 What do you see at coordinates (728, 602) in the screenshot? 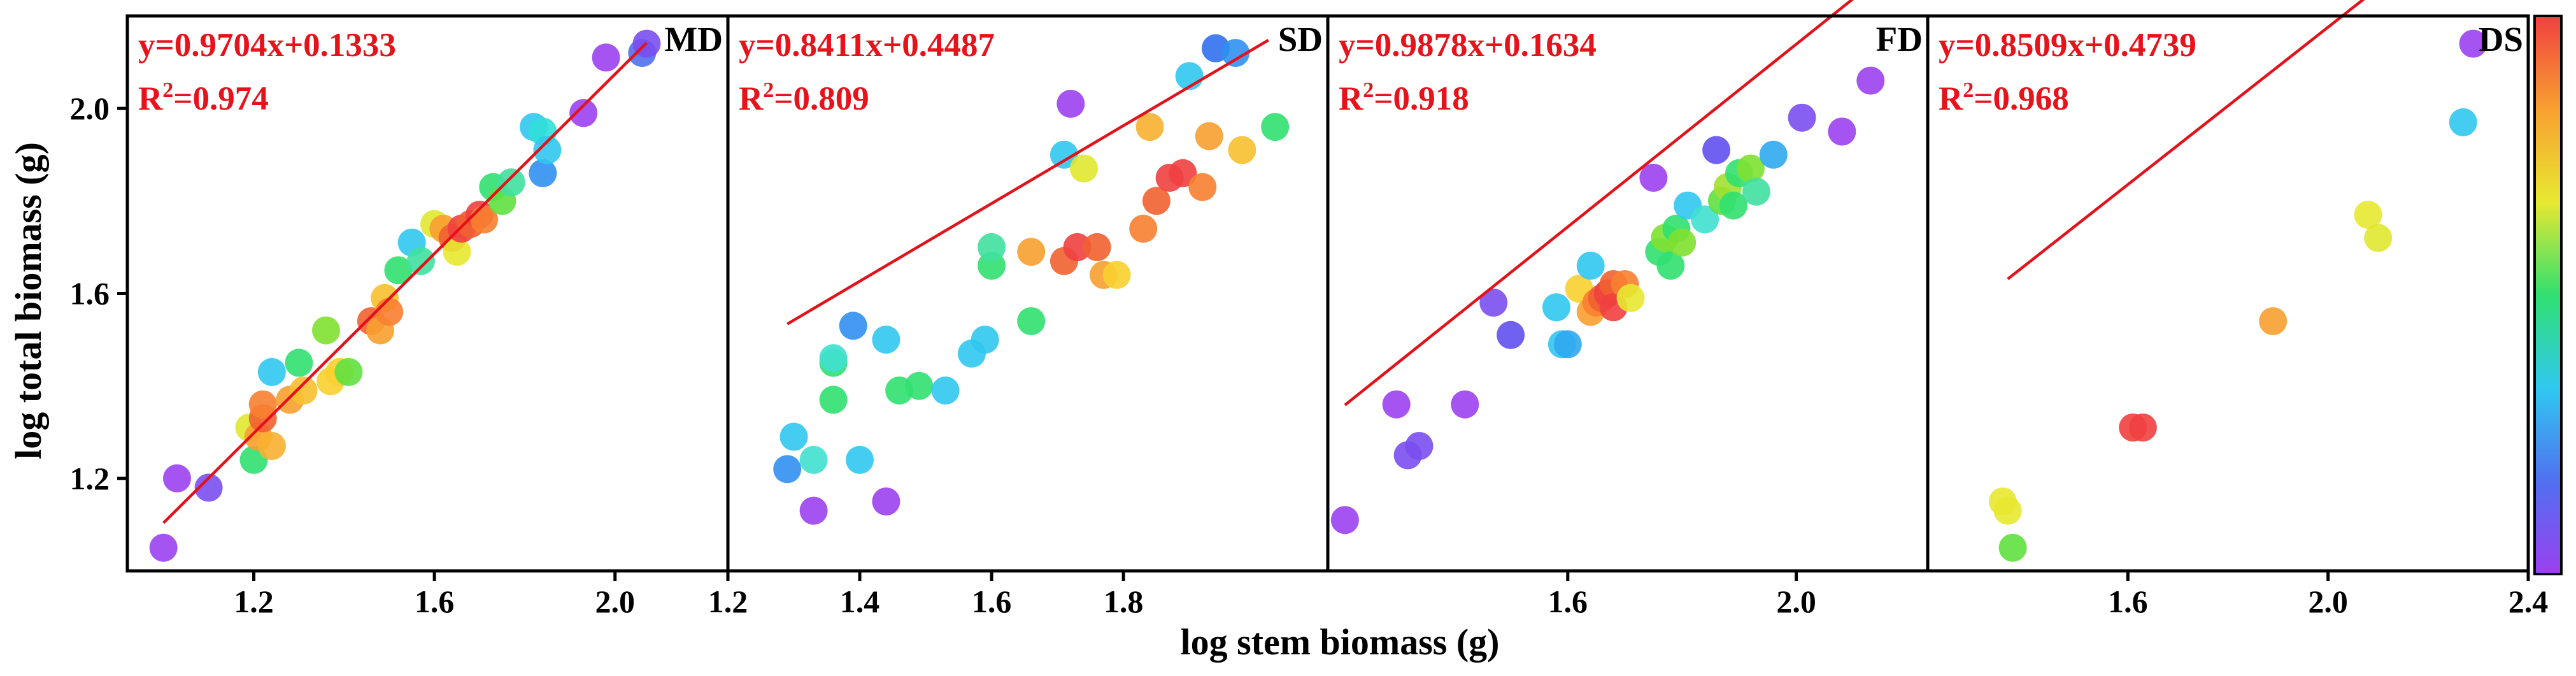
I see `x-tick-label: 1.2` at bounding box center [728, 602].